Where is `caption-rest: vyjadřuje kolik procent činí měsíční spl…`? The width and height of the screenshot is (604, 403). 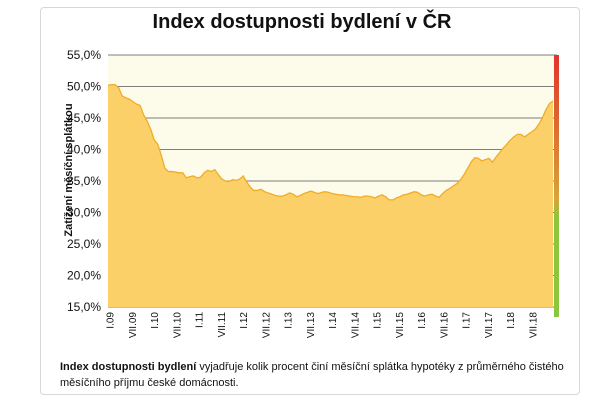 caption-rest: vyjadřuje kolik procent činí měsíční spl… is located at coordinates (312, 375).